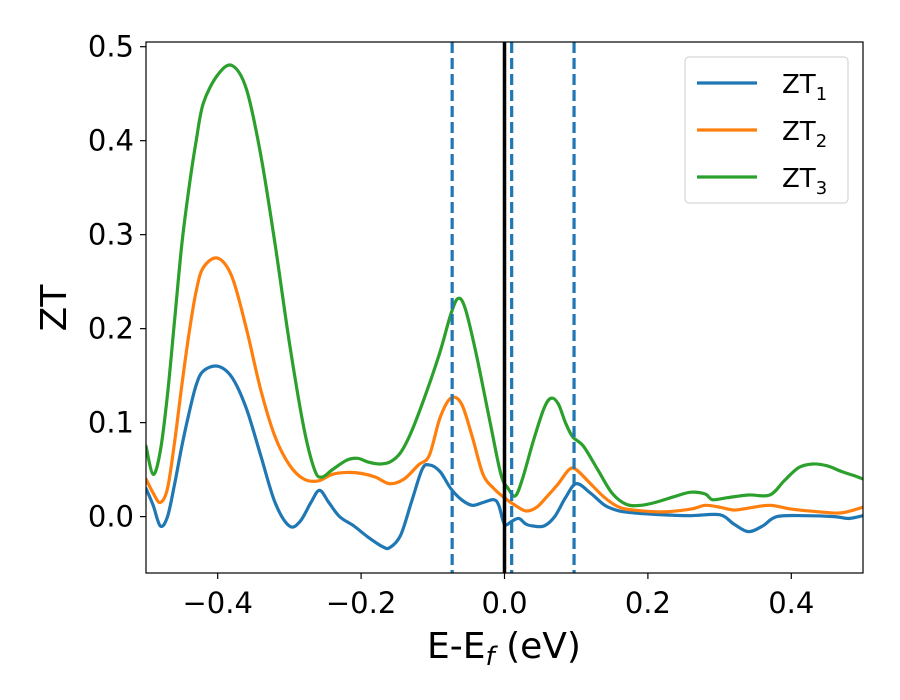  I want to click on y-tick-label: 0.3, so click(111, 235).